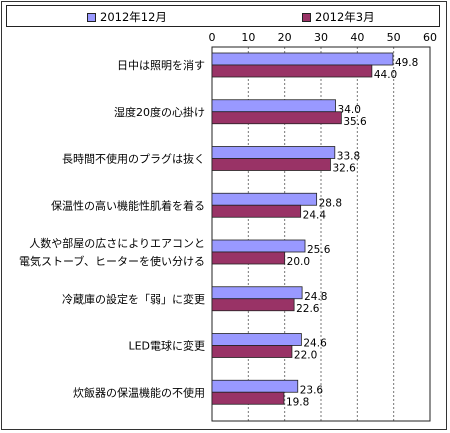 This screenshot has height=433, width=450. I want to click on legend-swatch-dec, so click(91, 17).